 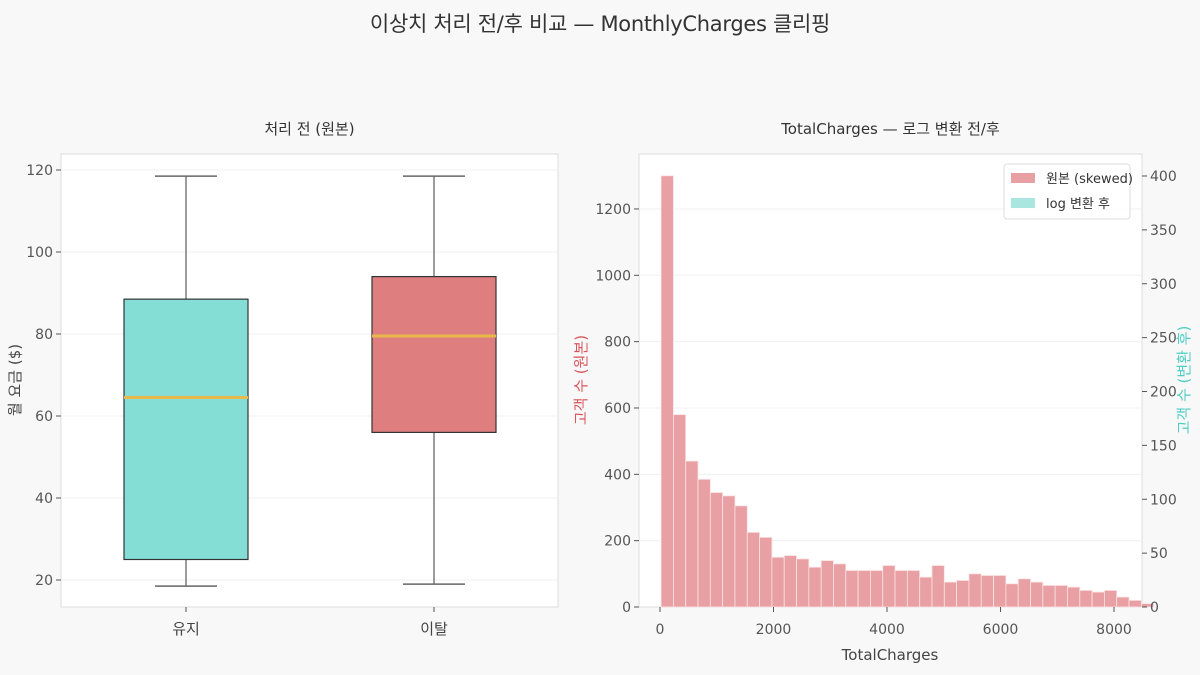 I want to click on y-tick-label: 80, so click(x=44, y=335).